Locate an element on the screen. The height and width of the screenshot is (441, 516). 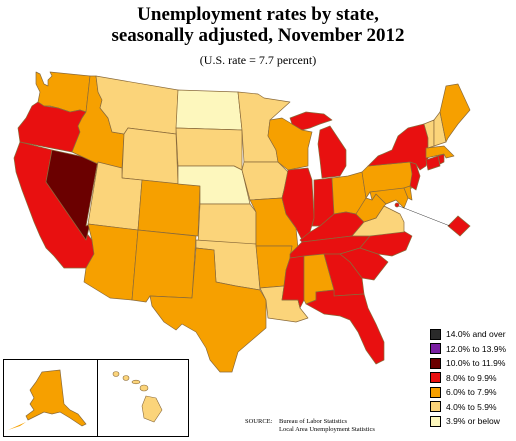
legend-item: 6.0% to 7.9% is located at coordinates (473, 392).